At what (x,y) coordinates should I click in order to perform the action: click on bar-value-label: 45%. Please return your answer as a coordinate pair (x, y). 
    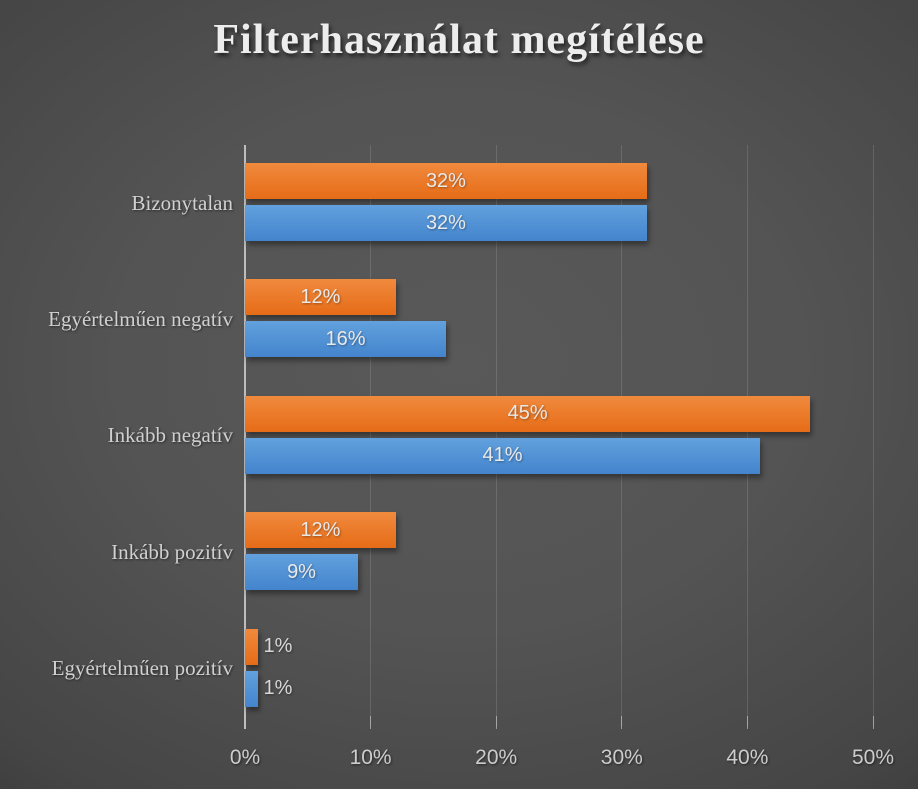
    Looking at the image, I should click on (527, 413).